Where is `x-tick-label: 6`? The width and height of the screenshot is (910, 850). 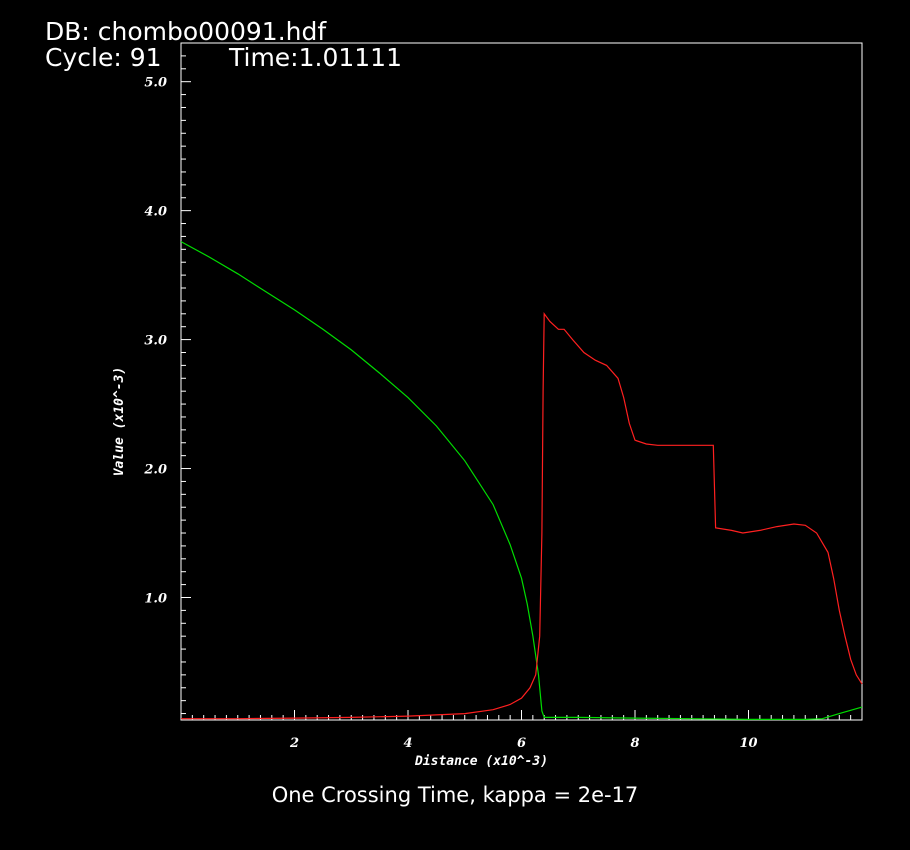
x-tick-label: 6 is located at coordinates (521, 743).